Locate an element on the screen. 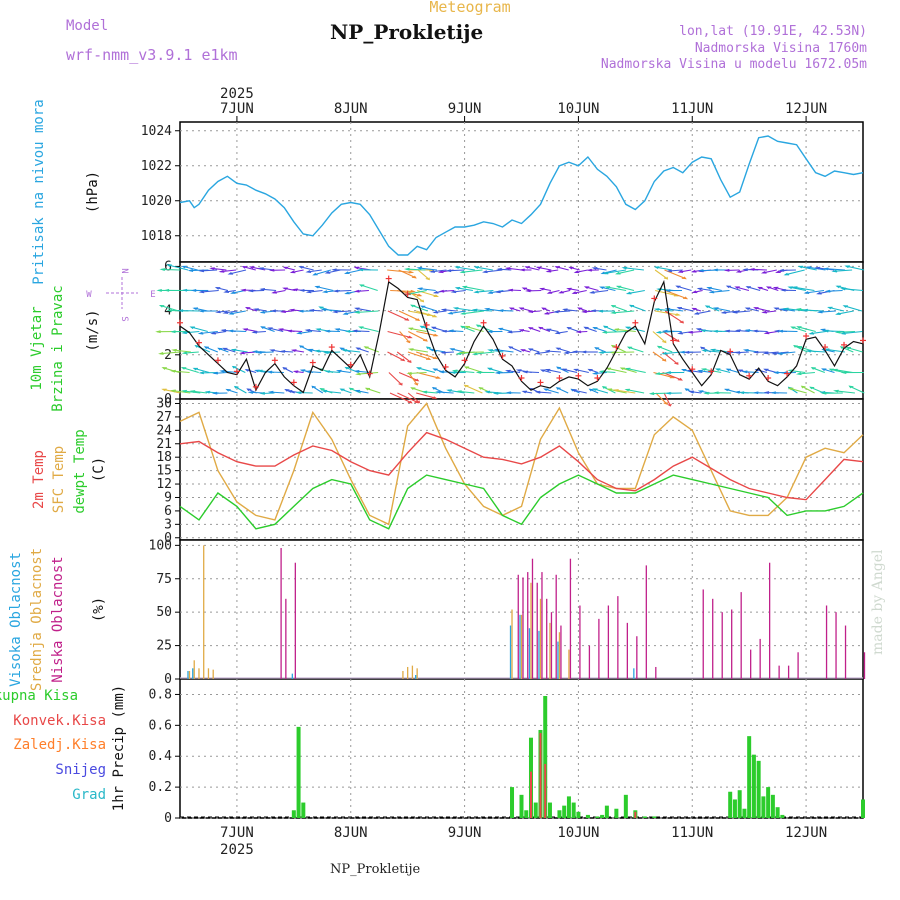 This screenshot has height=900, width=900. bottom-day-label: 10JUN is located at coordinates (578, 833).